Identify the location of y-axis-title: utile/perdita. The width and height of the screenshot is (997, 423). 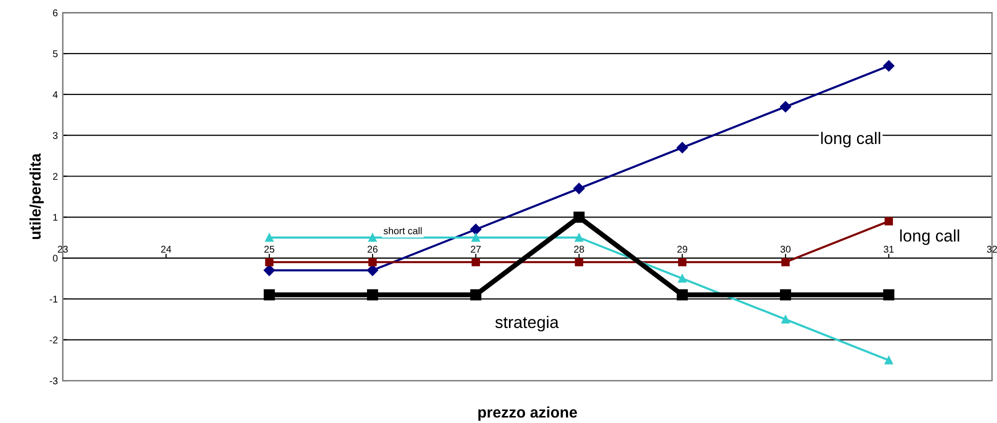
(37, 196).